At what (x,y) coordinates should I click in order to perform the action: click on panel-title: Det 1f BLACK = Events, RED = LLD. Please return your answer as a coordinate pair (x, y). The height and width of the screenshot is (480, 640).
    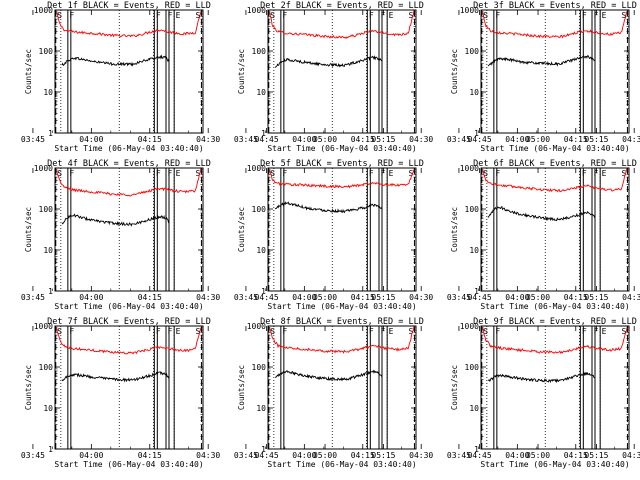
    Looking at the image, I should click on (129, 6).